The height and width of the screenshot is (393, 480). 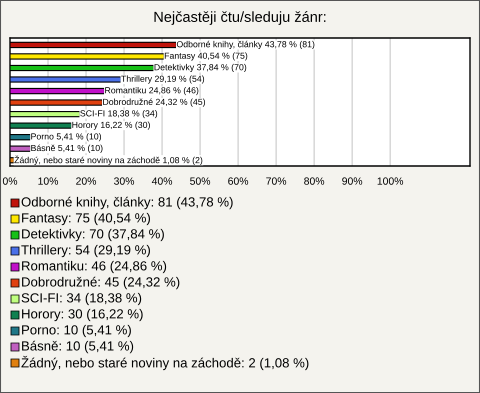 I want to click on x-tick-label: 70%, so click(x=276, y=181).